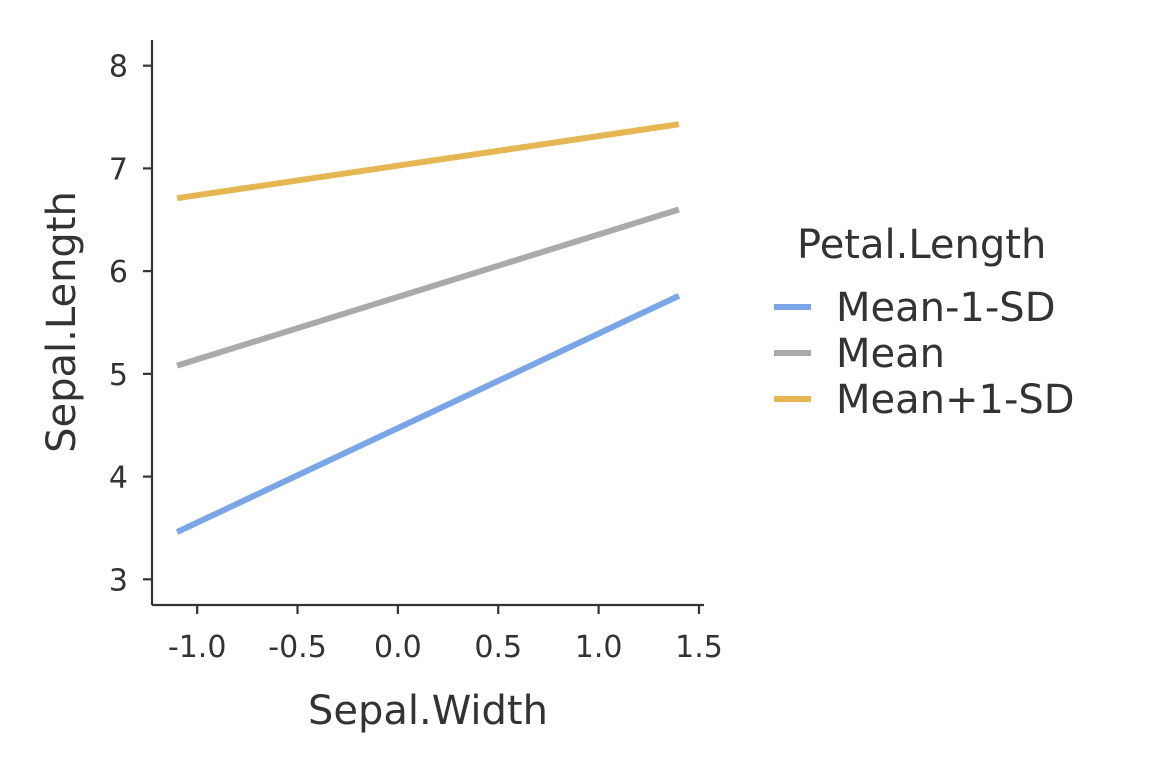 This screenshot has width=1152, height=768. I want to click on y-tick-label: 5, so click(118, 375).